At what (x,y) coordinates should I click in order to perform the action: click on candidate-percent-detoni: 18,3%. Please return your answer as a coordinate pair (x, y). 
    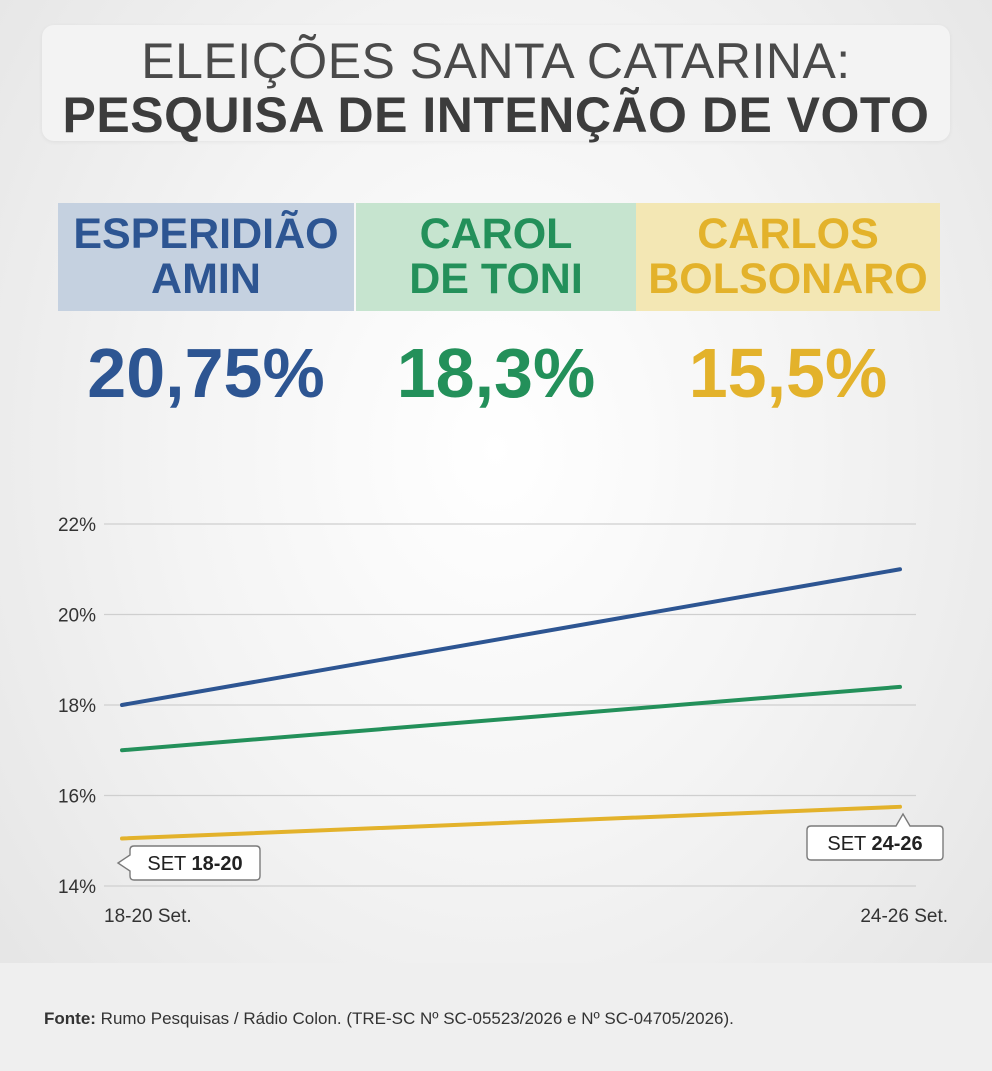
    Looking at the image, I should click on (496, 373).